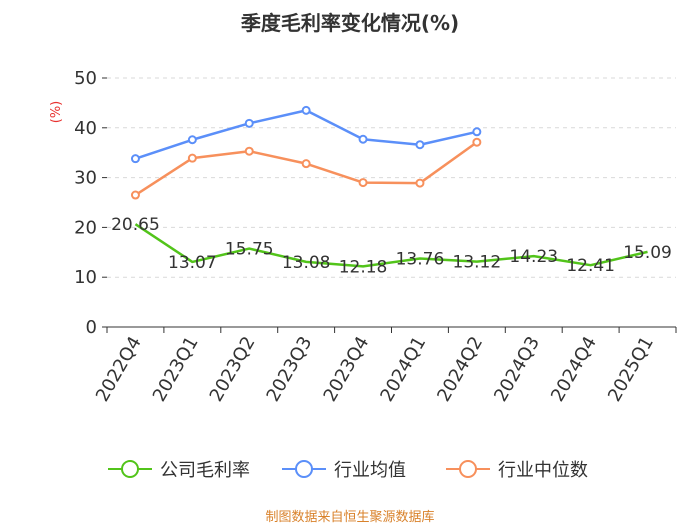  I want to click on legend-label: 行业均值, so click(370, 470).